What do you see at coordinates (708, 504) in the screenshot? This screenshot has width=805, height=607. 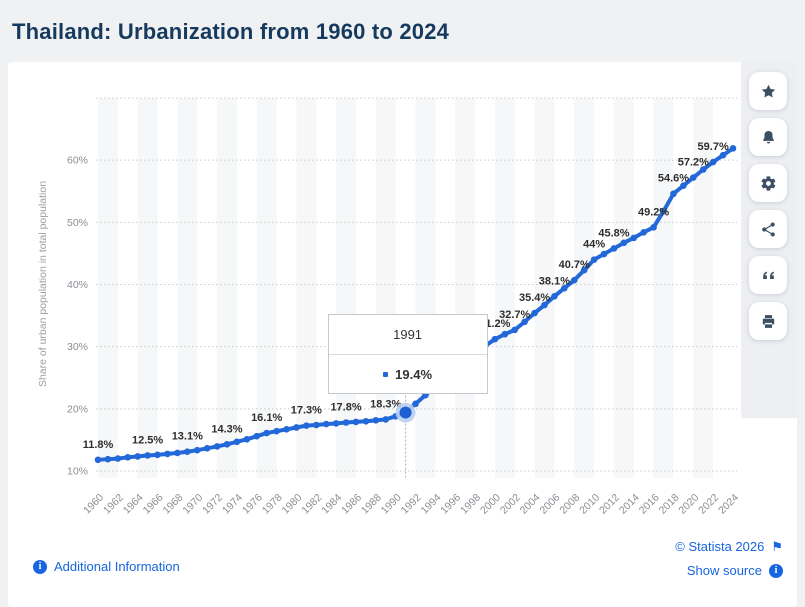 I see `svg-text: 2022` at bounding box center [708, 504].